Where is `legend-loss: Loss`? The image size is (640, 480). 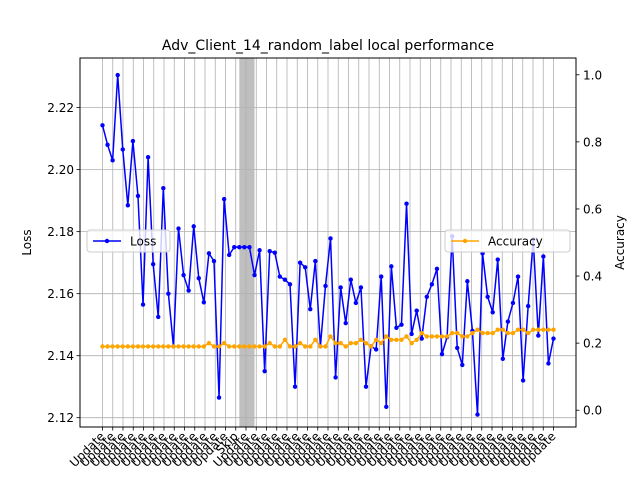
legend-loss: Loss is located at coordinates (128, 241).